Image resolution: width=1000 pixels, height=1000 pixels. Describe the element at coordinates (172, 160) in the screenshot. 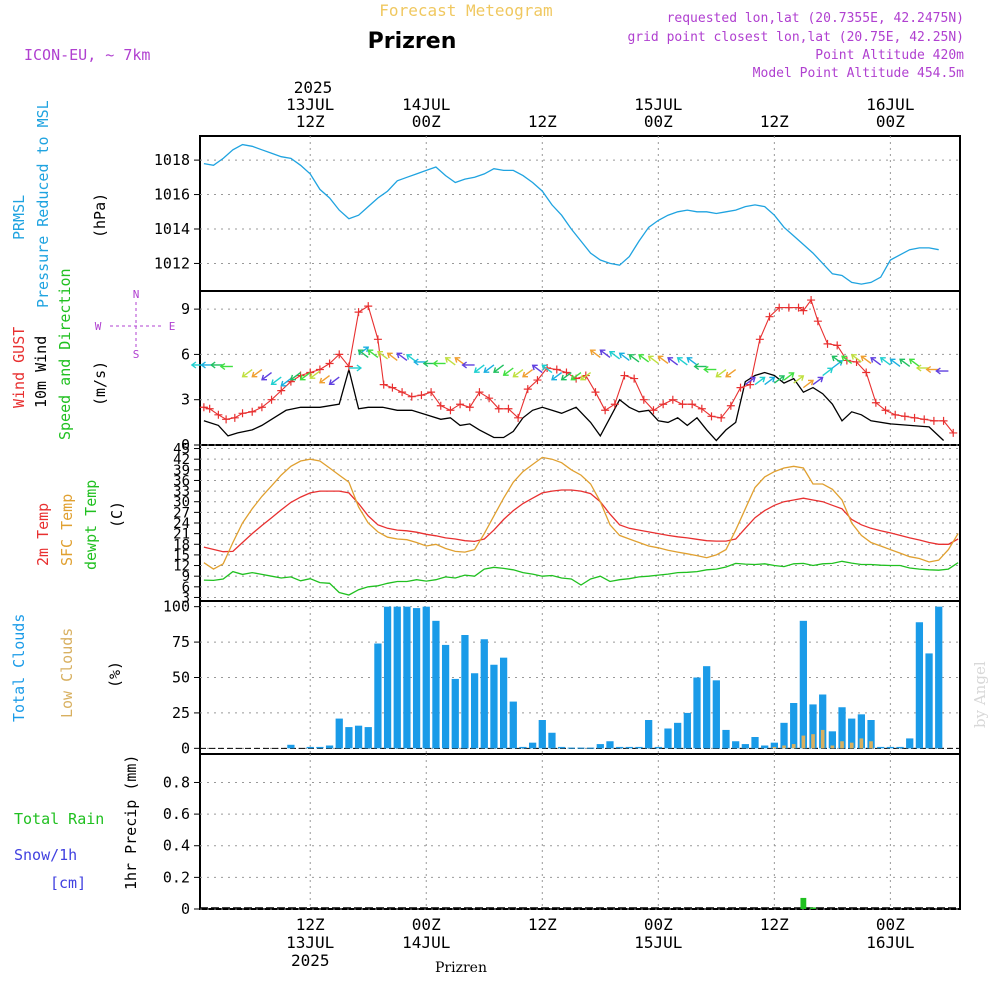

I see `y-tick-label: 1018` at that location.